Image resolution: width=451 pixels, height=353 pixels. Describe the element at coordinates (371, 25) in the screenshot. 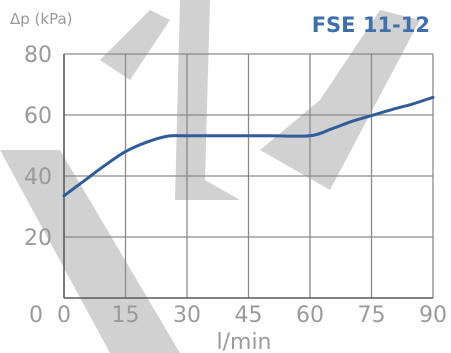

I see `chart-title: FSE 11-12` at that location.